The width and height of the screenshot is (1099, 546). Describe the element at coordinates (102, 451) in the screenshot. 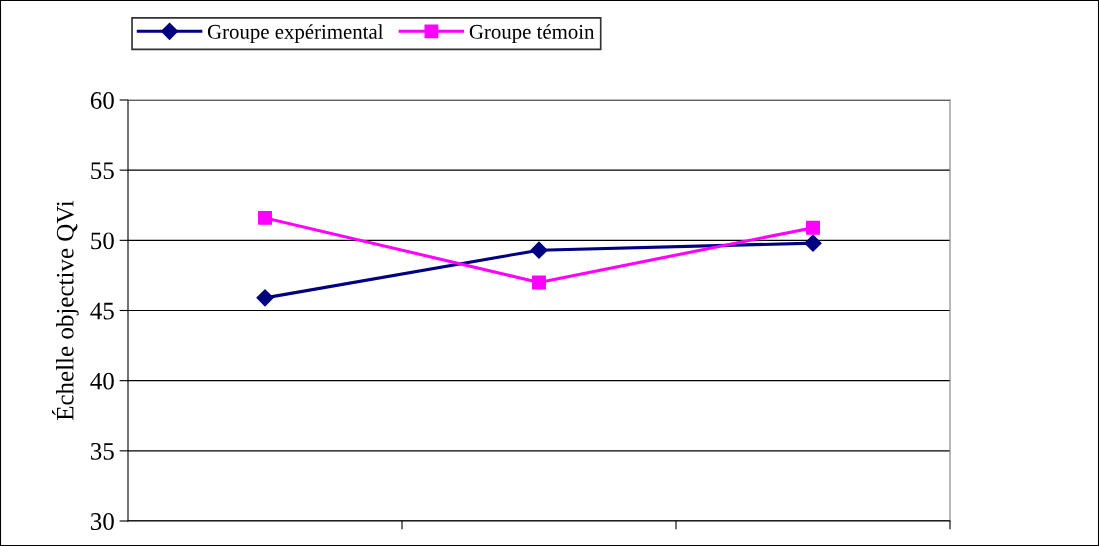

I see `y-tick-label: 35` at that location.